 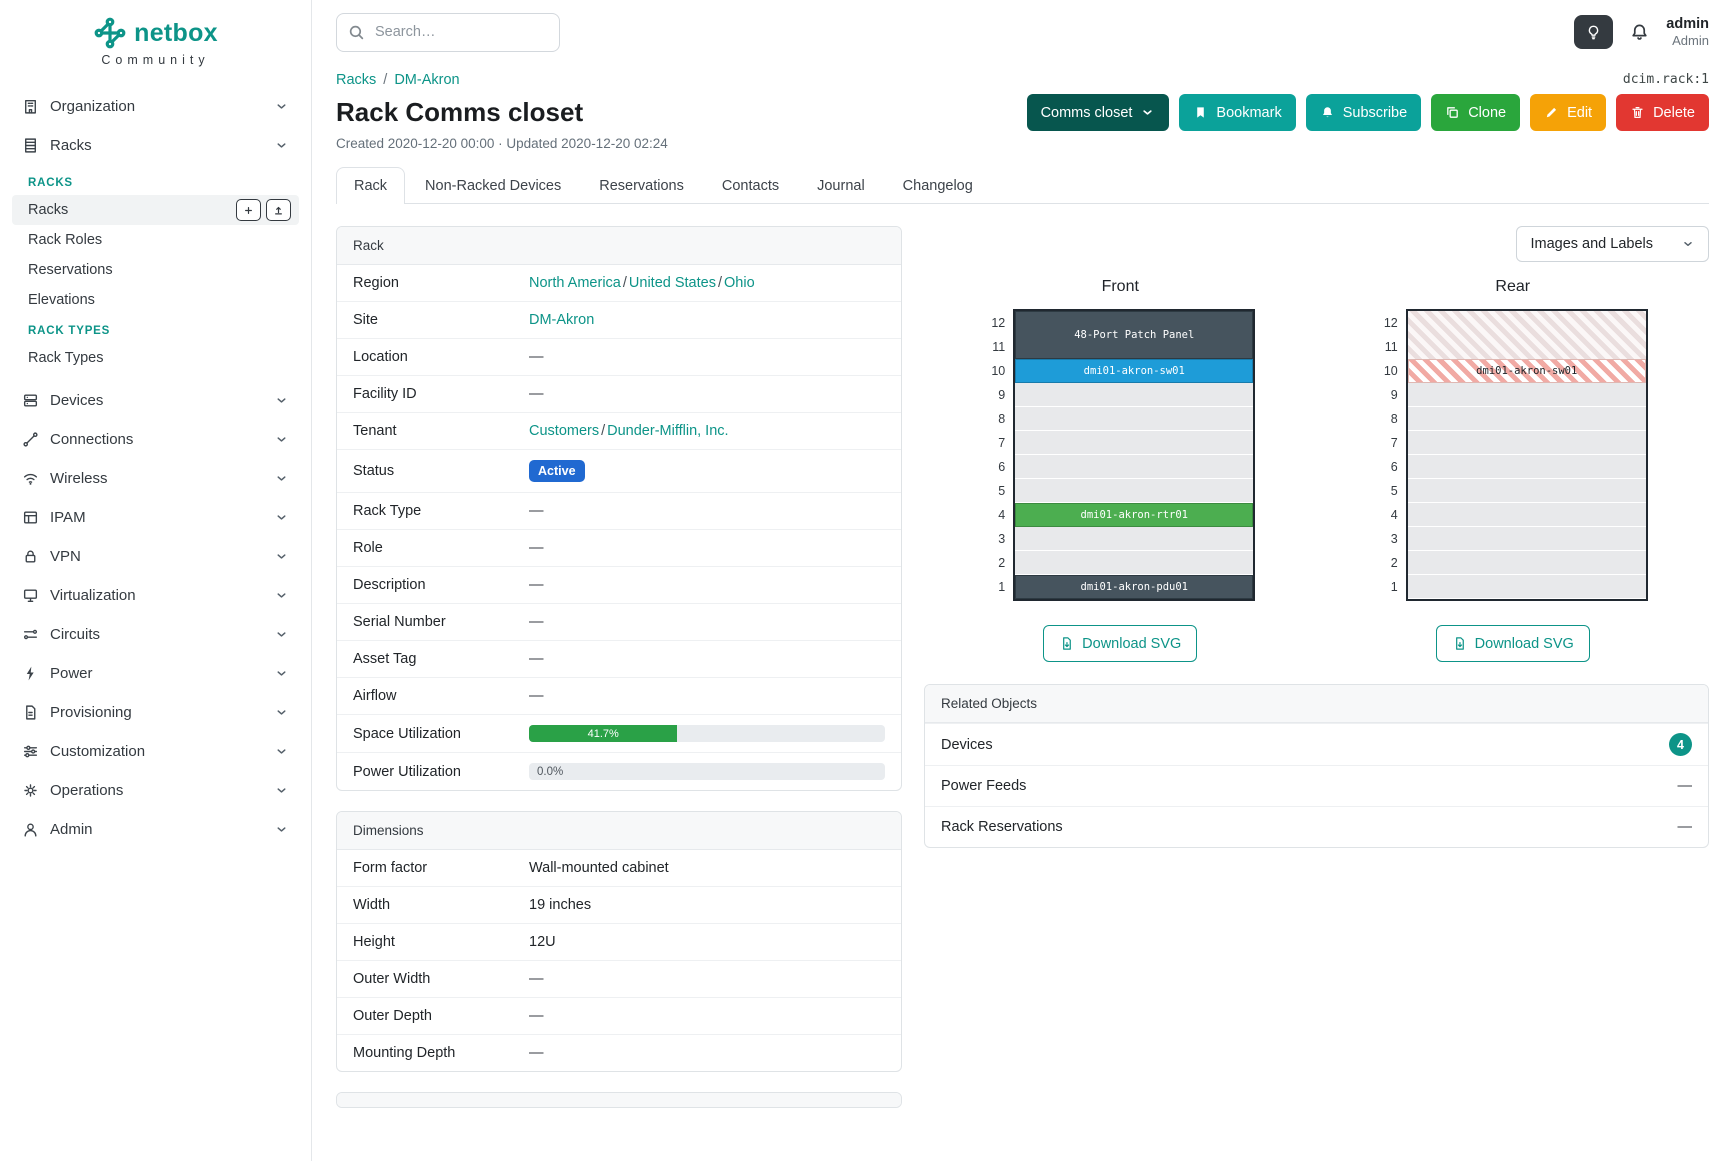 I want to click on sidebar-item-rack-types: Rack Types, so click(x=66, y=358).